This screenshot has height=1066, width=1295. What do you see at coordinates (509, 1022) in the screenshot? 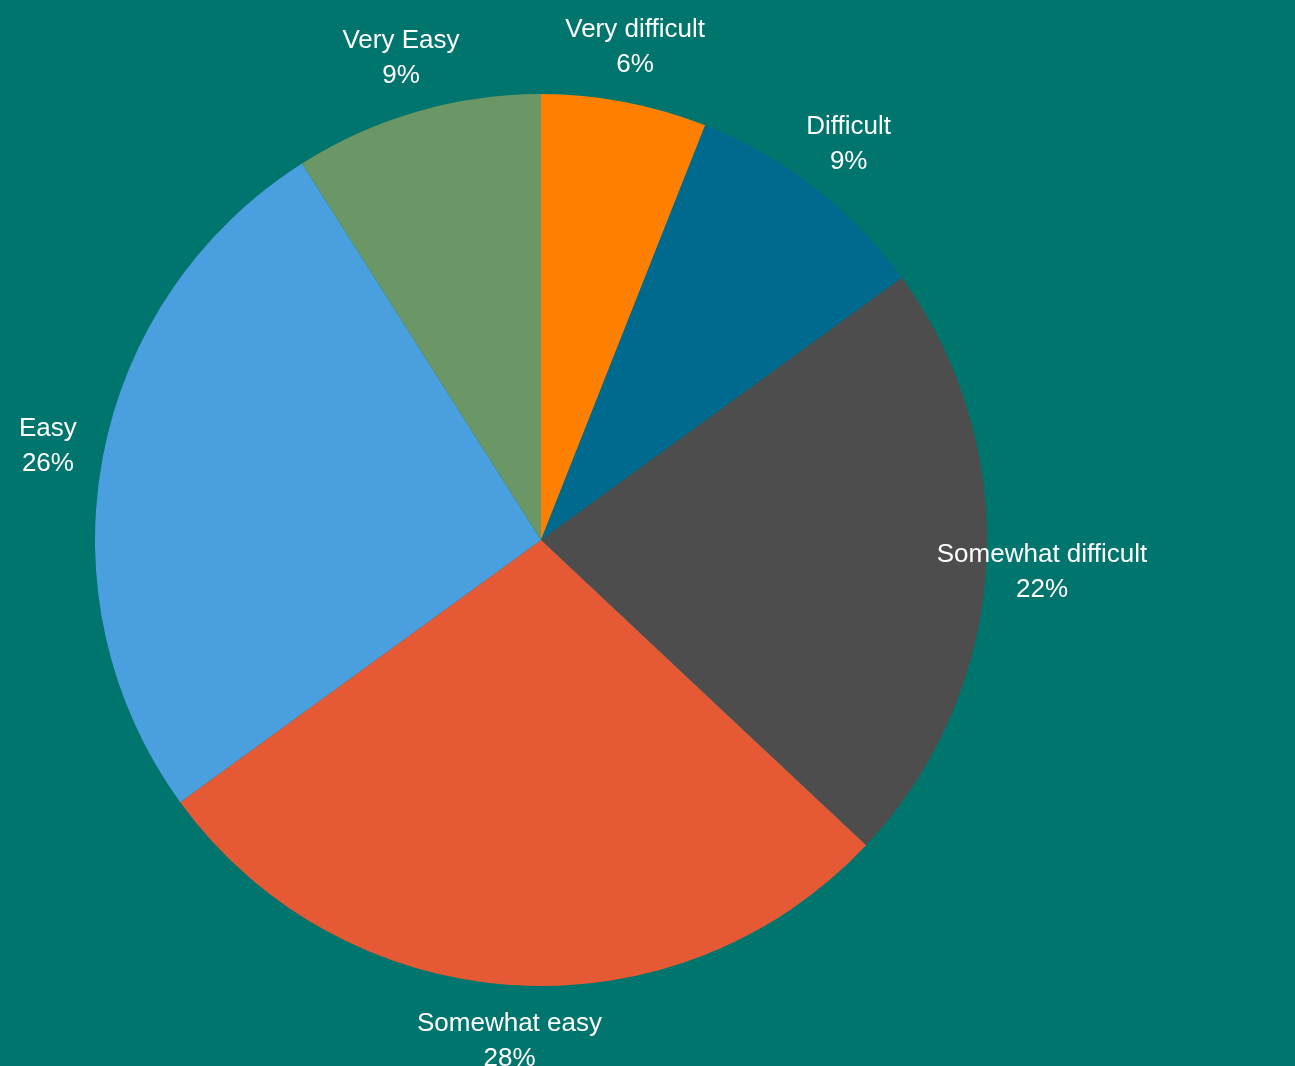
I see `slice-label: Somewhat easy` at bounding box center [509, 1022].